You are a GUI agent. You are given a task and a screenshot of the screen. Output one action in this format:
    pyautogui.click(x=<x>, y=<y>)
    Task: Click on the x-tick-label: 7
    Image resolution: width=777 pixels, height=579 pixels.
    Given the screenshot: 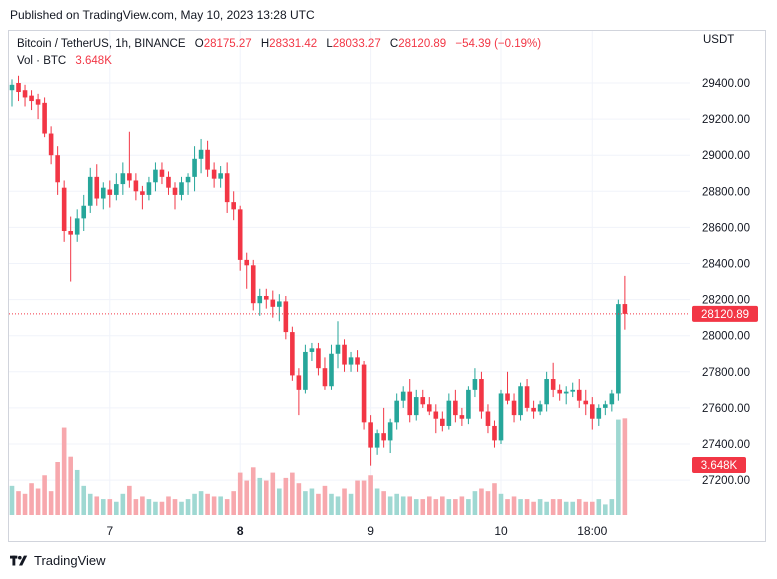 What is the action you would take?
    pyautogui.click(x=109, y=531)
    